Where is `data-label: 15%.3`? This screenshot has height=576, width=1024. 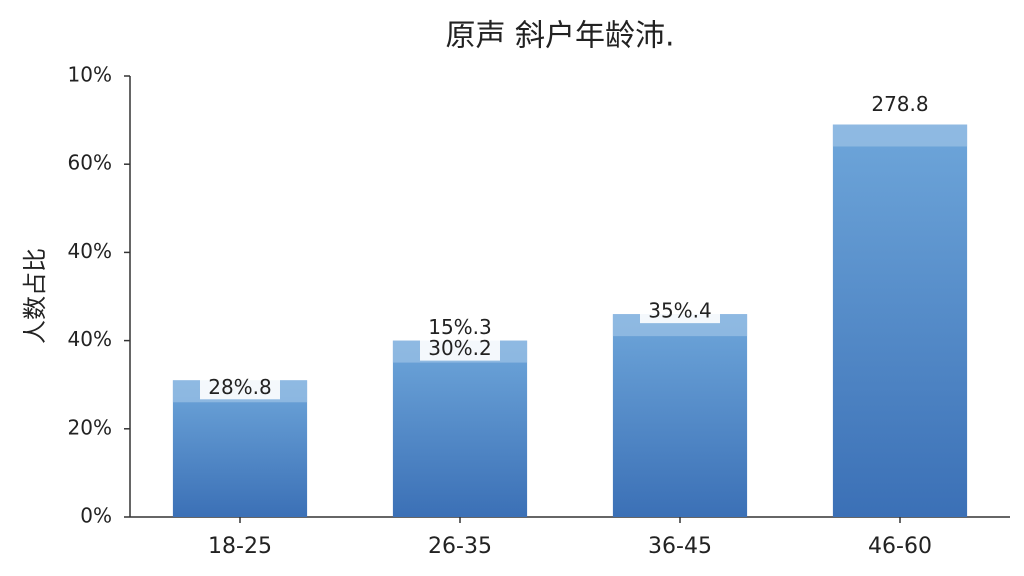
data-label: 15%.3 is located at coordinates (460, 327).